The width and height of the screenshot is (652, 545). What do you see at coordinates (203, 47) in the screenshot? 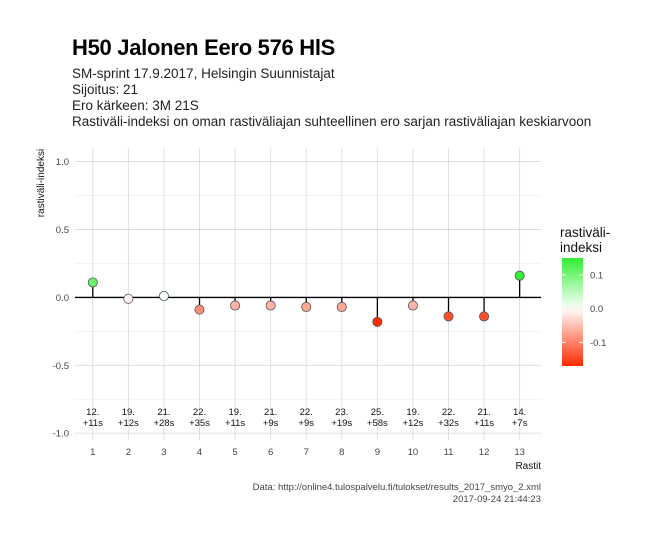
I see `chart-title: H50 Jalonen Eero 576 HlS` at bounding box center [203, 47].